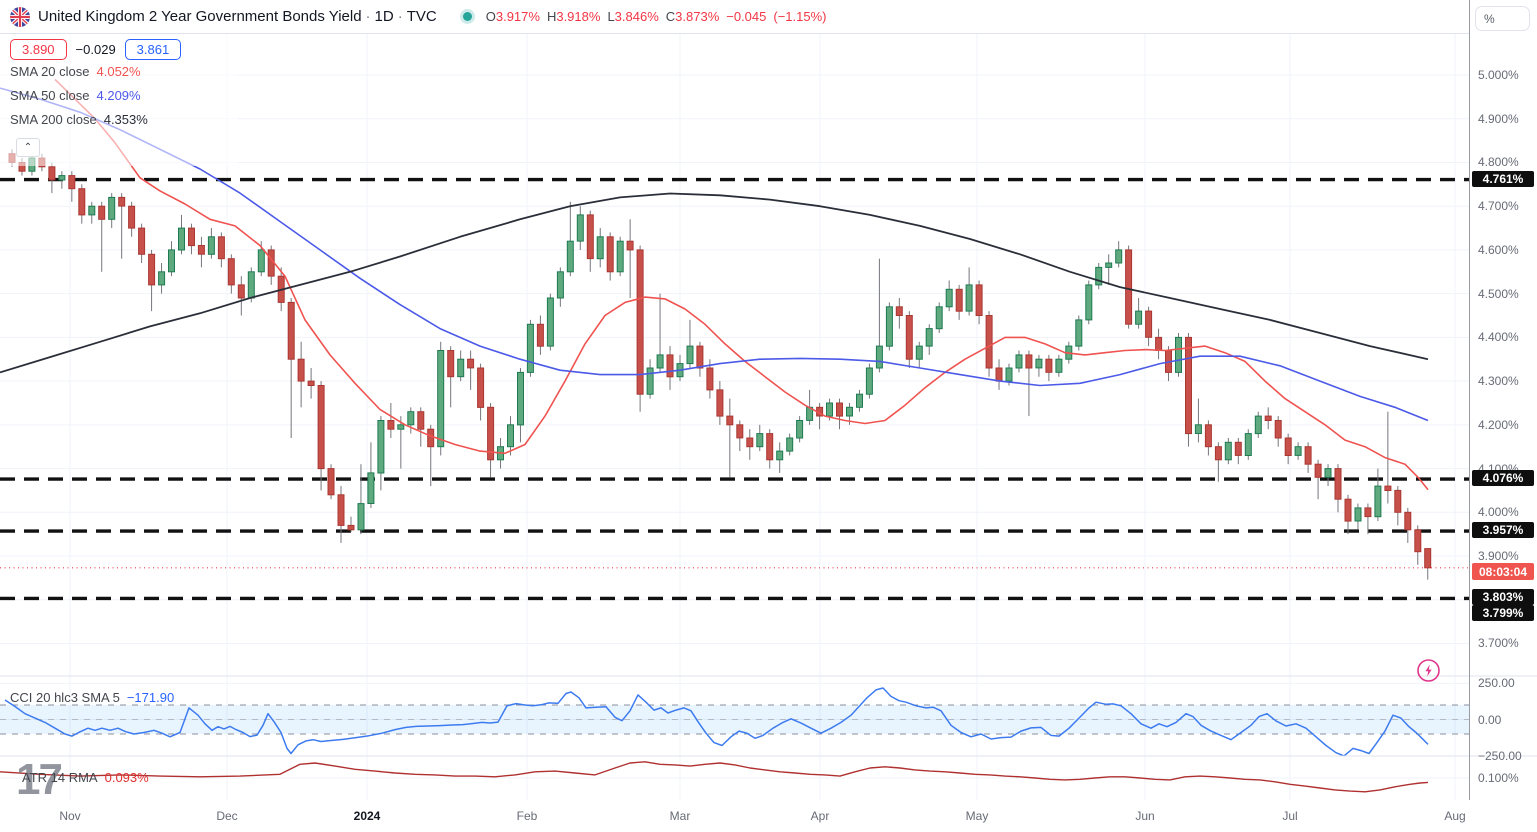 The height and width of the screenshot is (832, 1537). I want to click on cci-tick-label: −250.00, so click(1500, 756).